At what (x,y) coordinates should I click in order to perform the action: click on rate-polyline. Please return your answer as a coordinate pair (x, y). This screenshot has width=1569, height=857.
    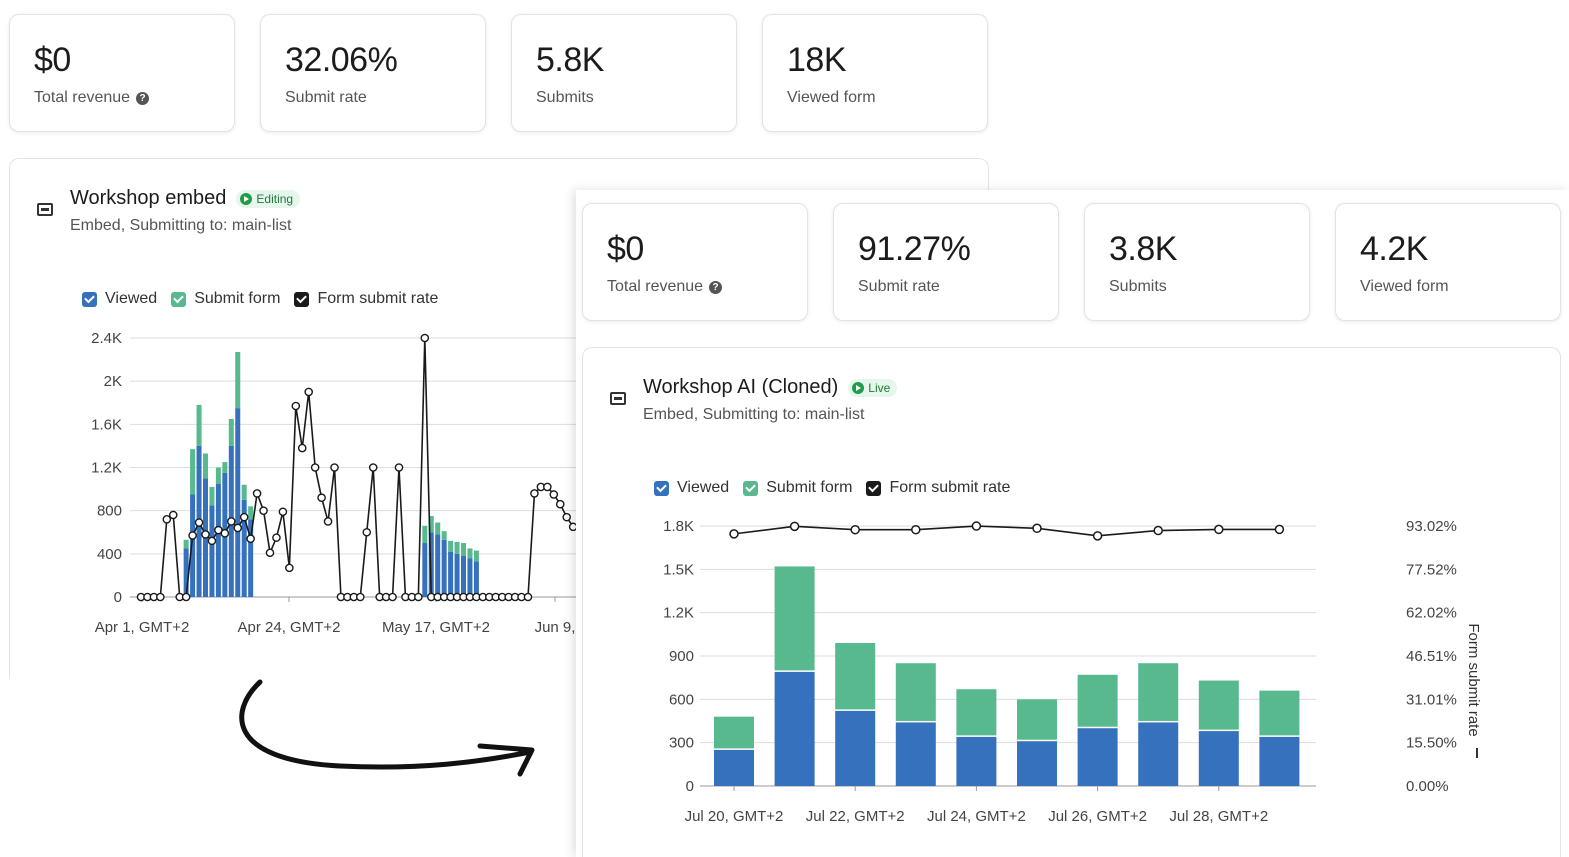
    Looking at the image, I should click on (1006, 531).